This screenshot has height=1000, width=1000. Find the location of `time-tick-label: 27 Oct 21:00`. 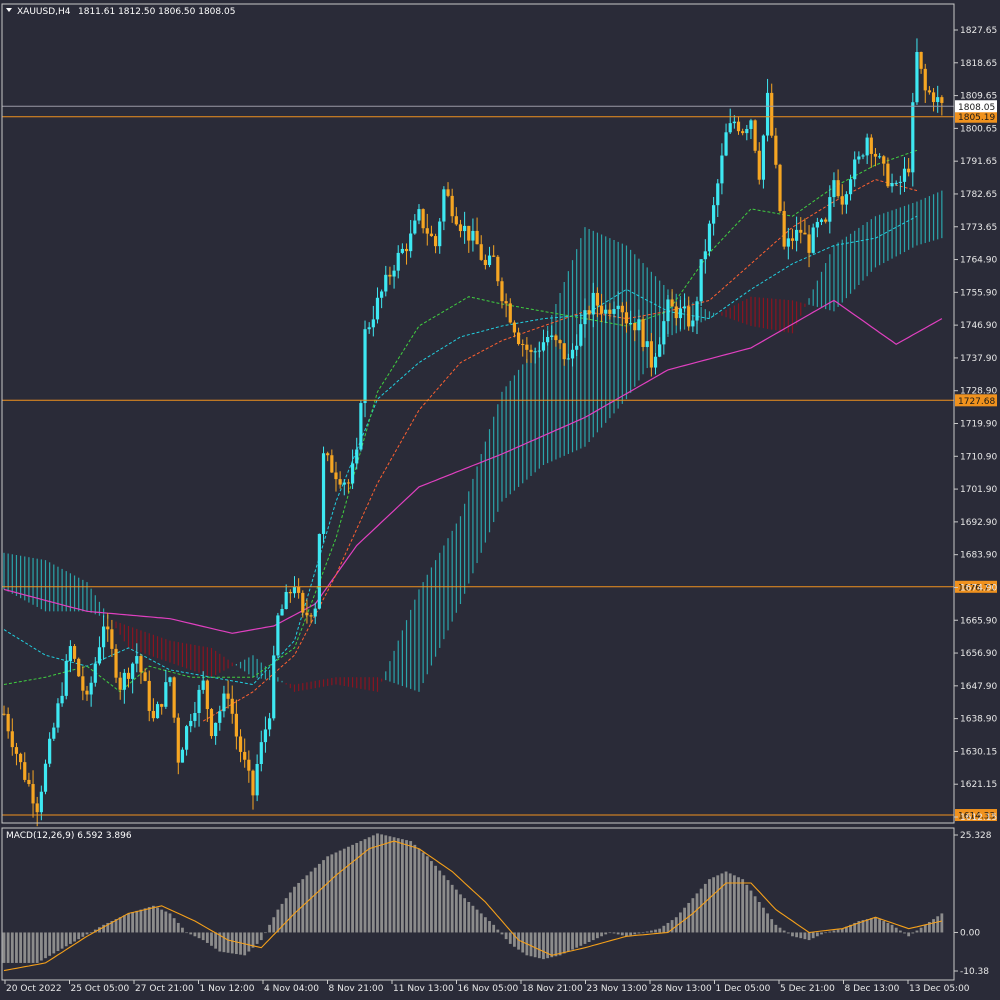

time-tick-label: 27 Oct 21:00 is located at coordinates (164, 989).